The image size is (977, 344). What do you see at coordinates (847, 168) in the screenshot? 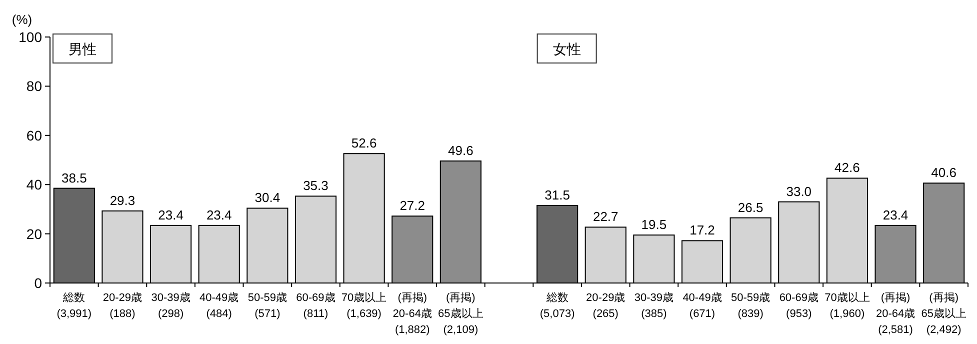
I see `data-label: 42.6` at bounding box center [847, 168].